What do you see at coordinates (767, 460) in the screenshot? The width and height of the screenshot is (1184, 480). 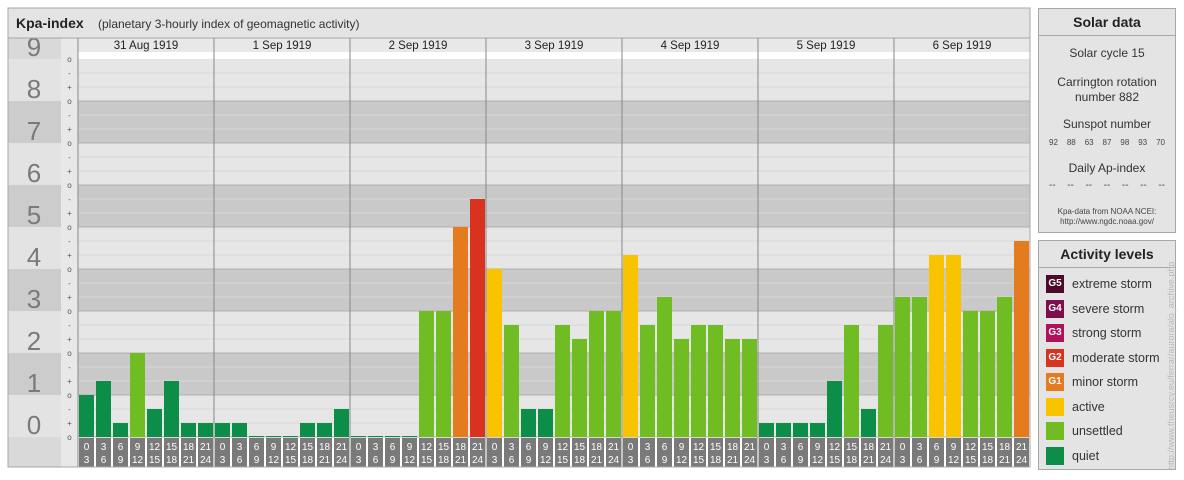 I see `interval-label-end: 3` at bounding box center [767, 460].